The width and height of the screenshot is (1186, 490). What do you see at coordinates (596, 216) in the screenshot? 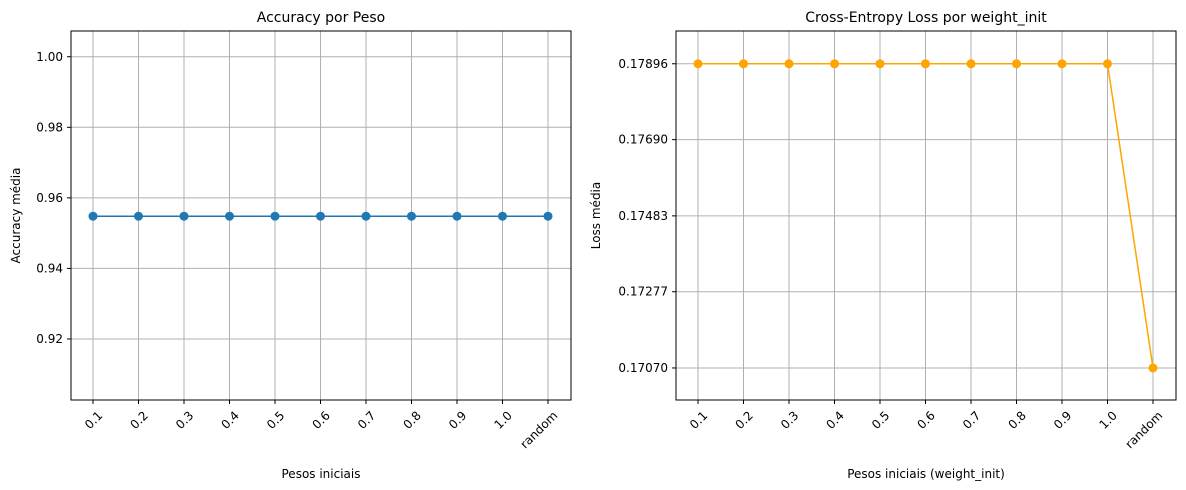
I see `y-axis-label: Loss média` at bounding box center [596, 216].